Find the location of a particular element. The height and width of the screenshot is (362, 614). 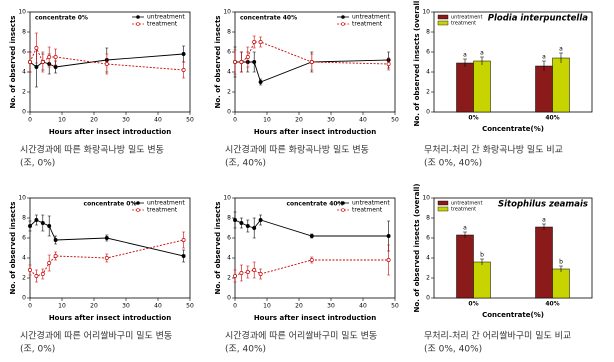

caption: 시간경과에 따른 어리쌀바구미 밀도 변동 is located at coordinates (96, 336).